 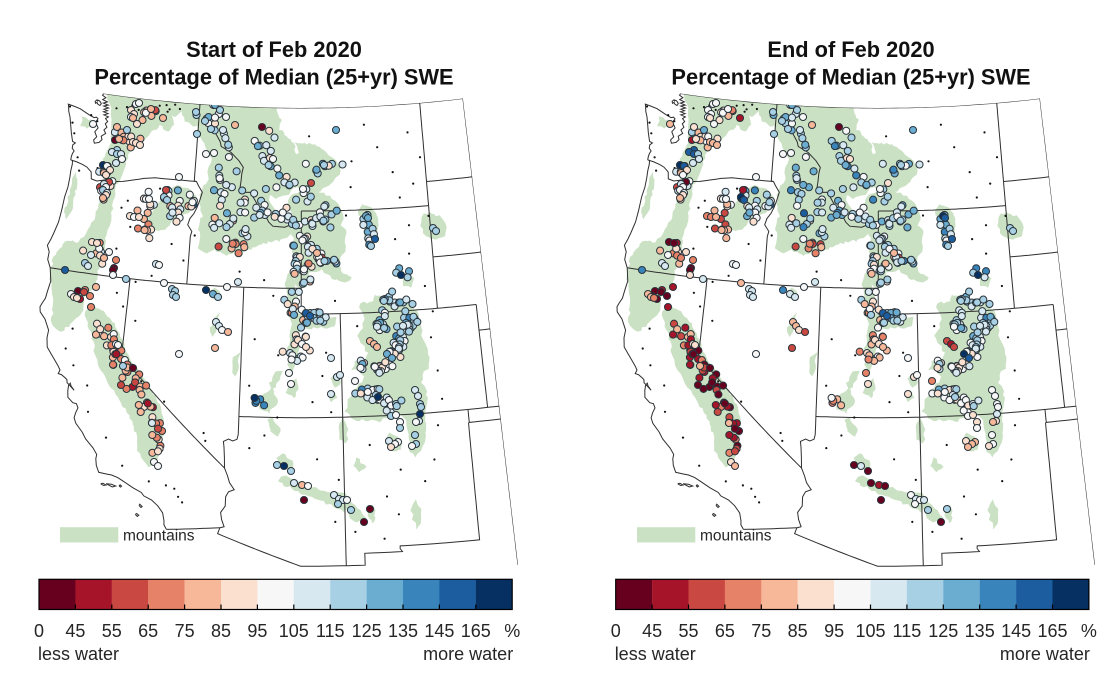 I want to click on svg-text: End of Feb 2020, so click(x=850, y=49).